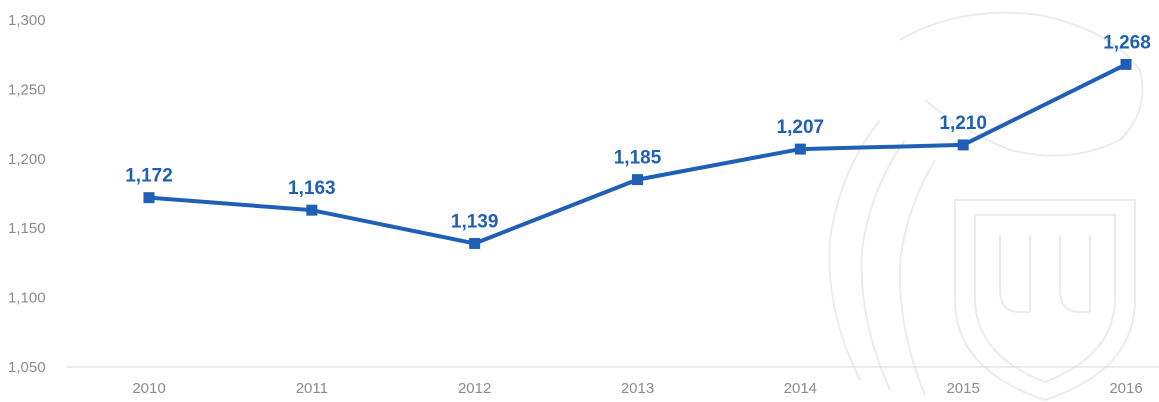  What do you see at coordinates (27, 228) in the screenshot?
I see `y-tick-label: 1,150` at bounding box center [27, 228].